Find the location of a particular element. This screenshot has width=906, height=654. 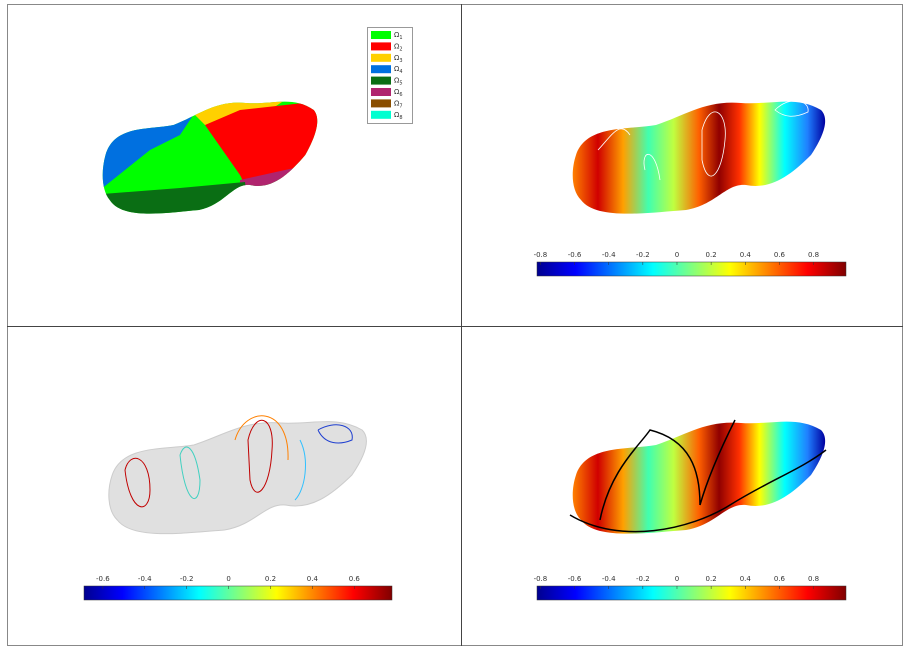

legend-subscript: 7 is located at coordinates (400, 106).